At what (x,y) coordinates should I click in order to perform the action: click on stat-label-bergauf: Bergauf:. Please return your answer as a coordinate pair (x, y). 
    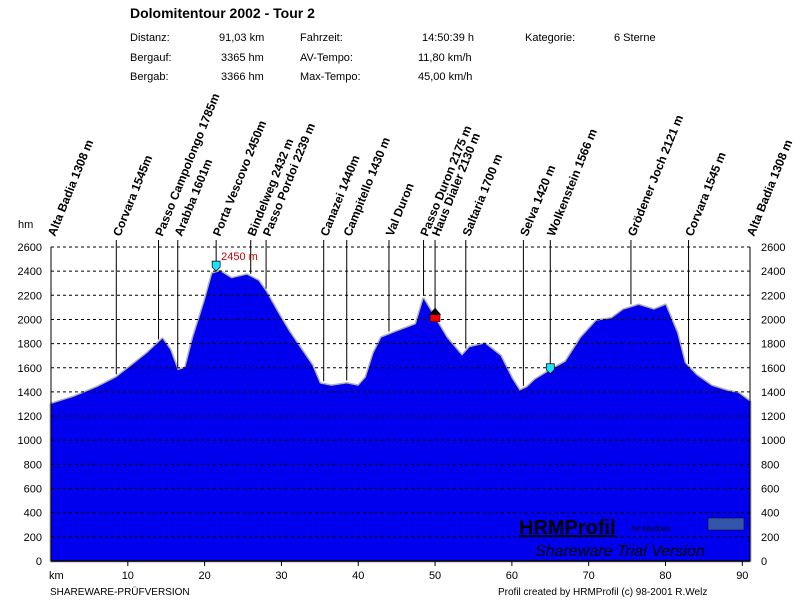
    Looking at the image, I should click on (151, 58).